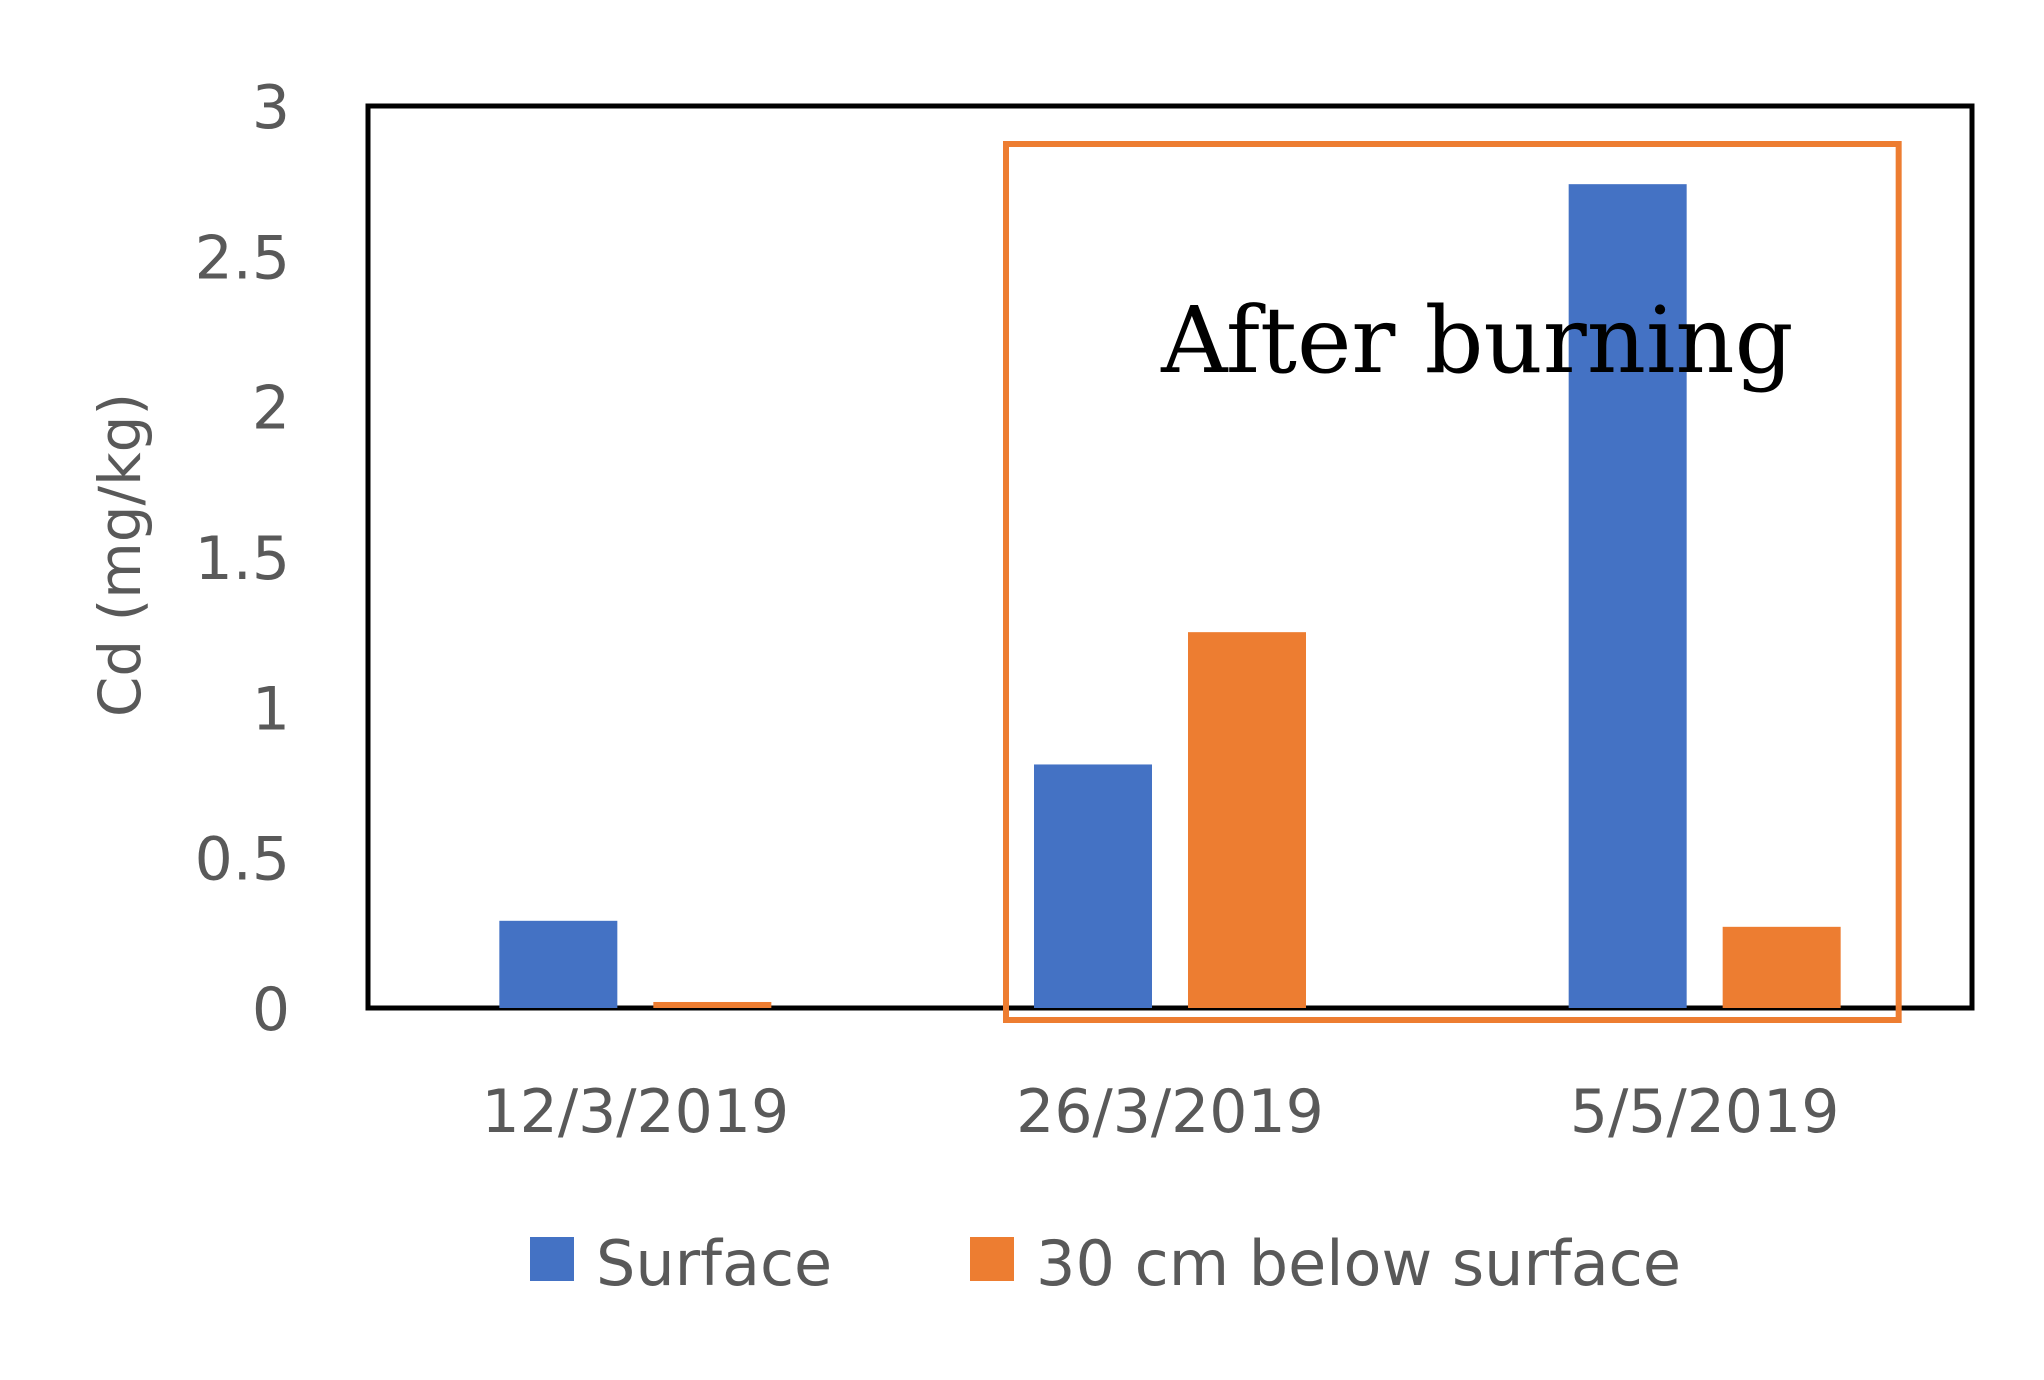 Image resolution: width=2044 pixels, height=1380 pixels. What do you see at coordinates (271, 409) in the screenshot?
I see `y-tick-label: 2` at bounding box center [271, 409].